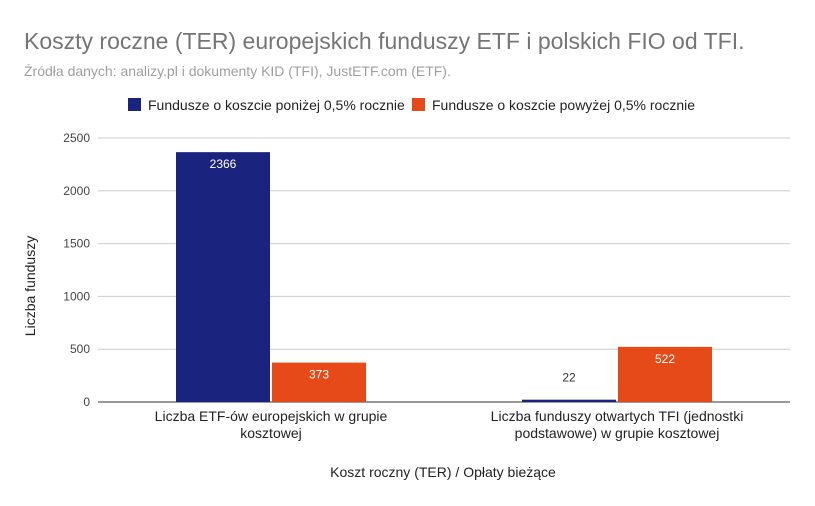 The height and width of the screenshot is (506, 815). Describe the element at coordinates (223, 164) in the screenshot. I see `data-label: 2366` at that location.